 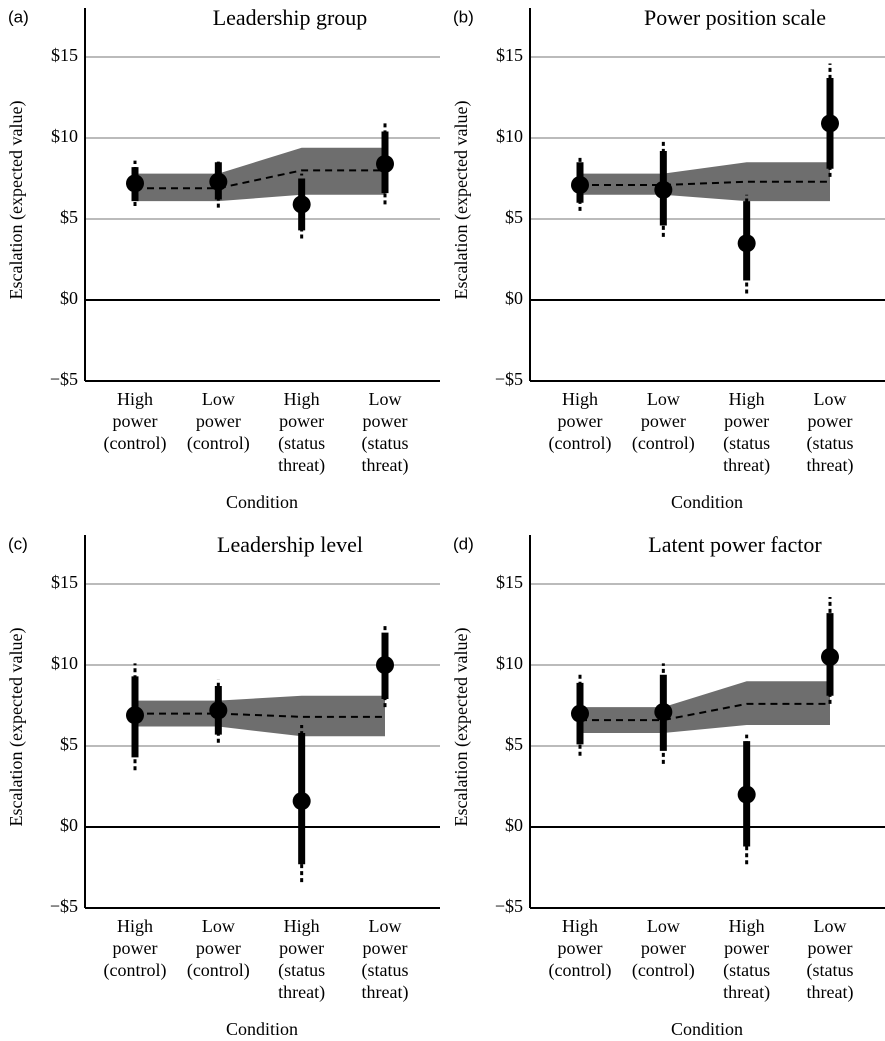 What do you see at coordinates (290, 17) in the screenshot?
I see `panel-title: Leadership group` at bounding box center [290, 17].